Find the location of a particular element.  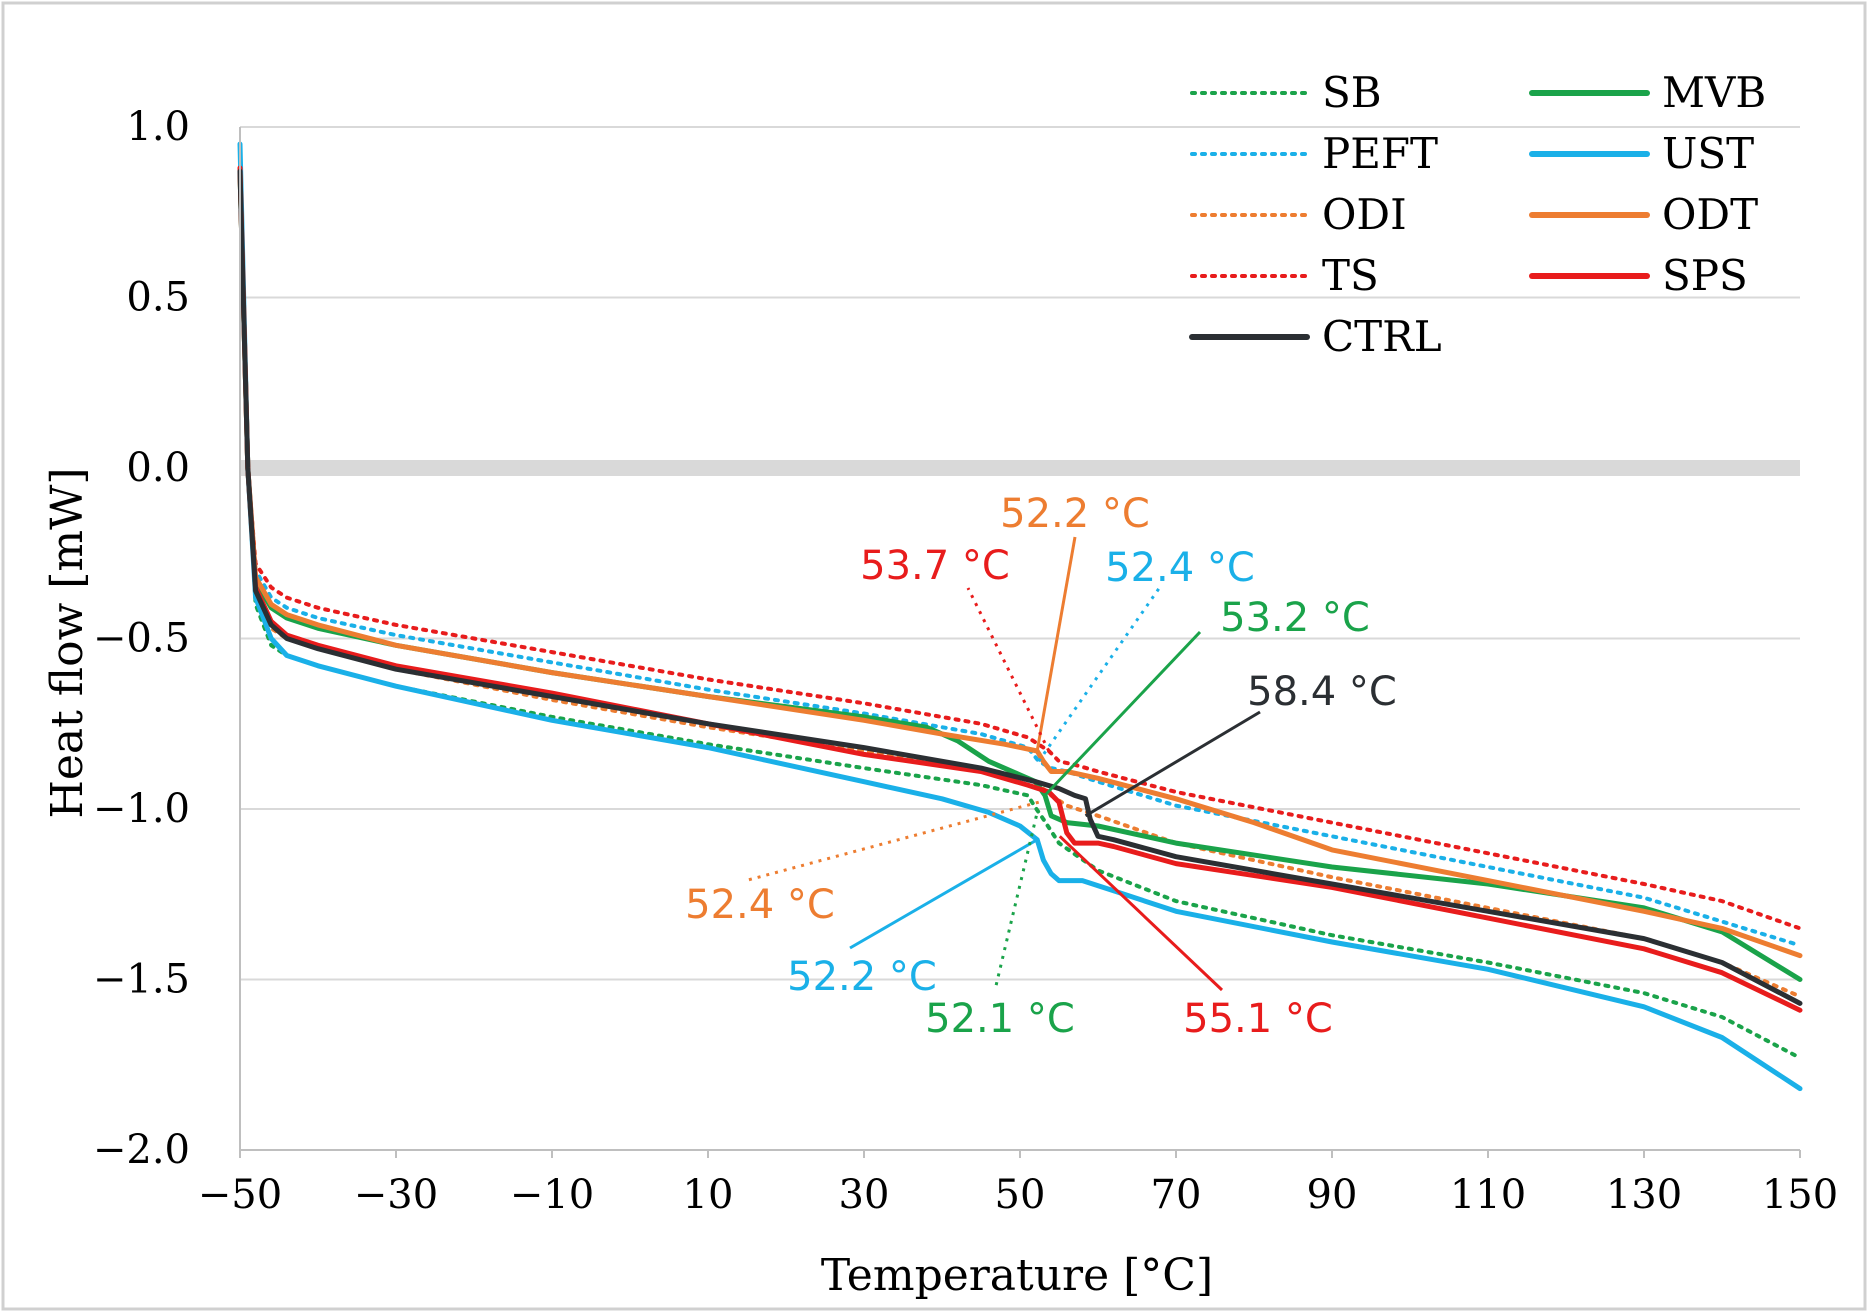

annotation-label: 53.2 °C is located at coordinates (1295, 618).